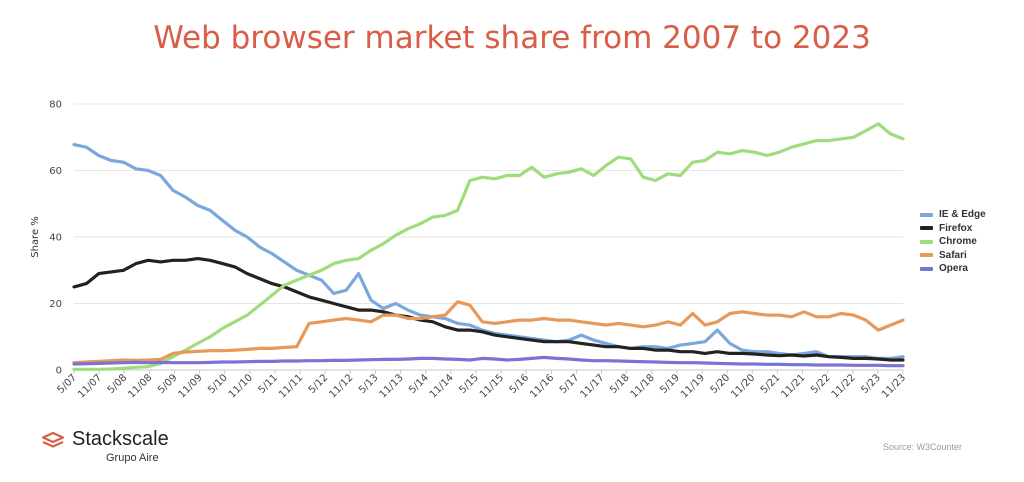 The width and height of the screenshot is (1024, 482). I want to click on brand-name: Stackscale, so click(120, 439).